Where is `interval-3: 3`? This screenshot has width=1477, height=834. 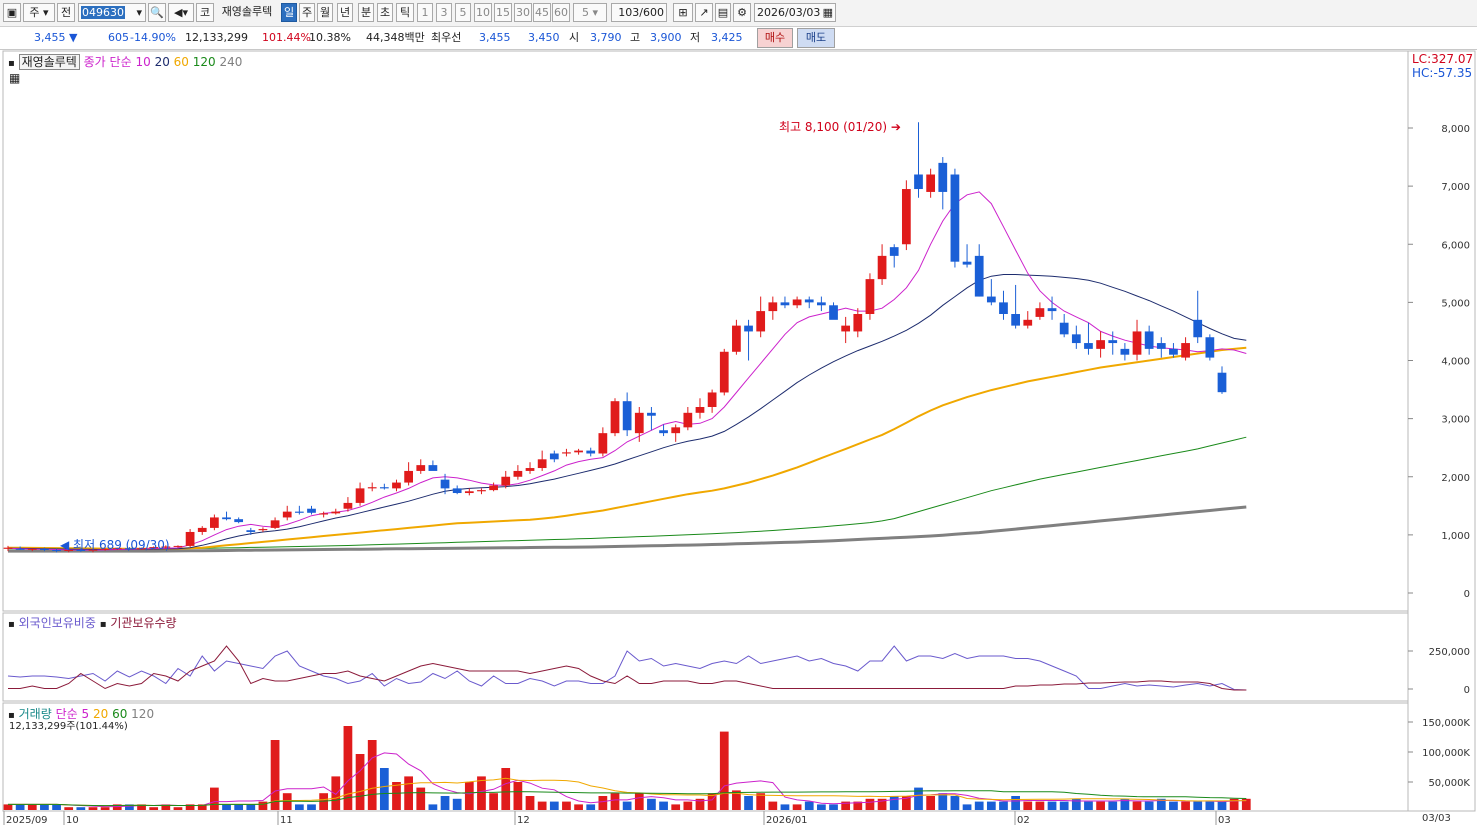
interval-3: 3 is located at coordinates (444, 12).